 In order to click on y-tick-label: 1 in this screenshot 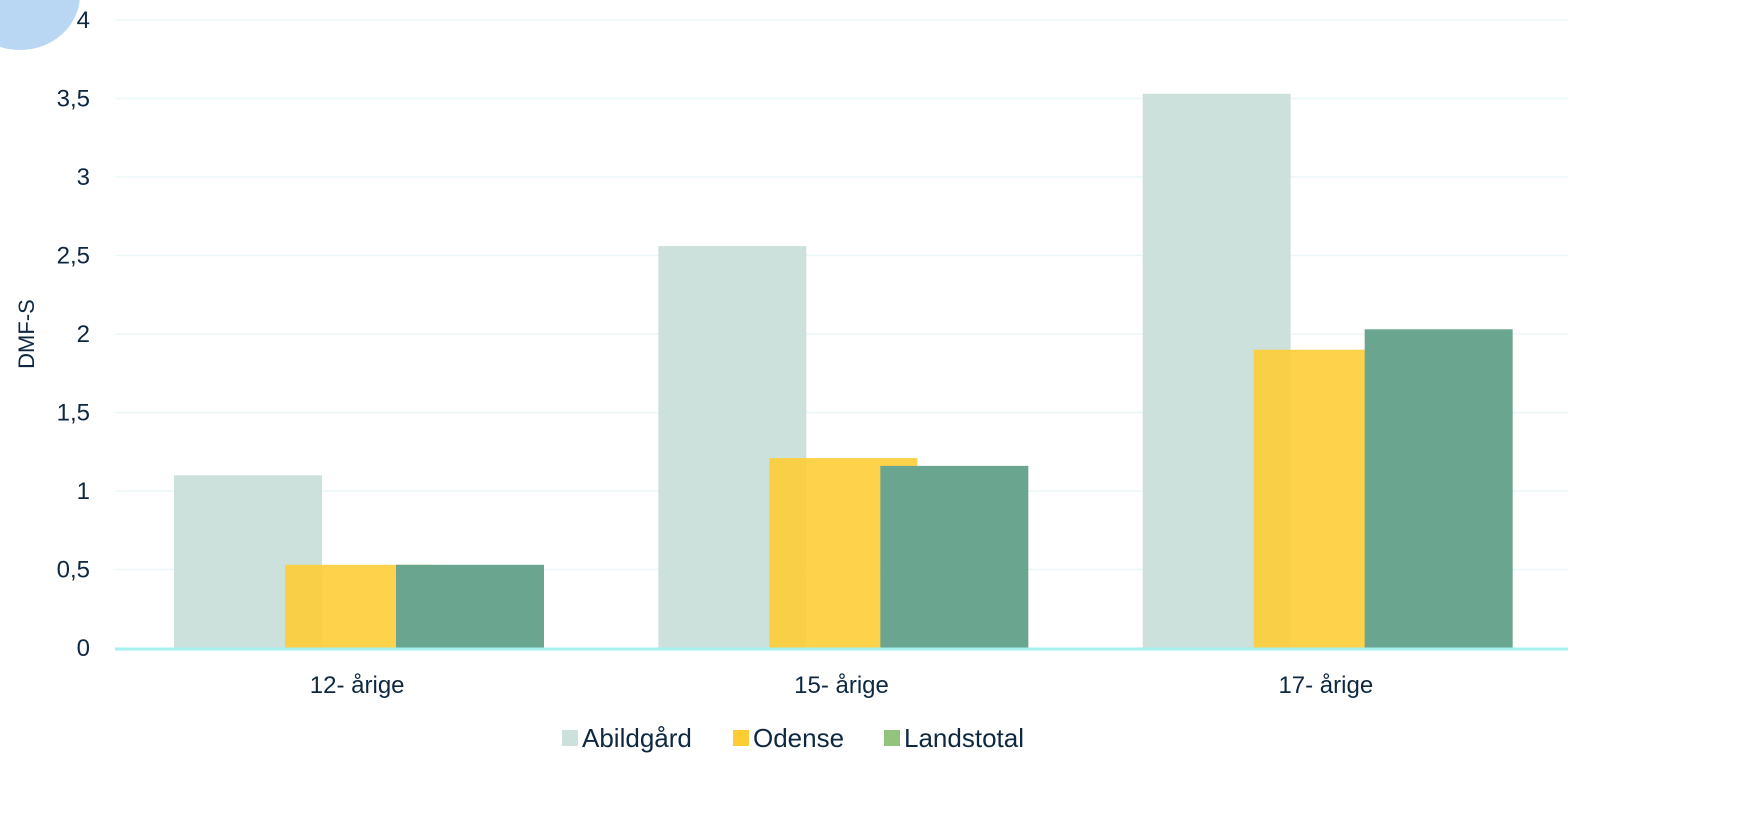, I will do `click(83, 491)`.